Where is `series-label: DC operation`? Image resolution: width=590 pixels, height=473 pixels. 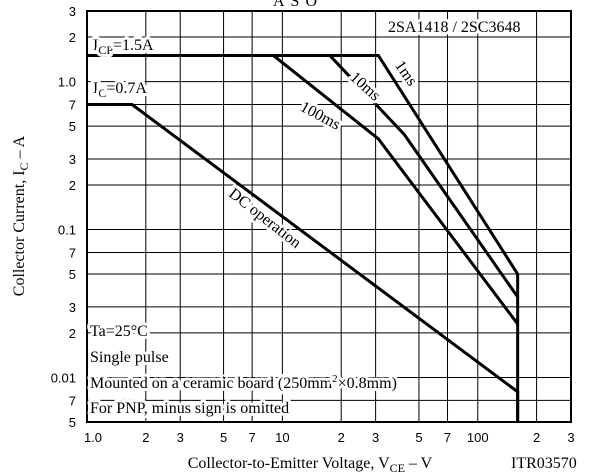
series-label: DC operation is located at coordinates (264, 218).